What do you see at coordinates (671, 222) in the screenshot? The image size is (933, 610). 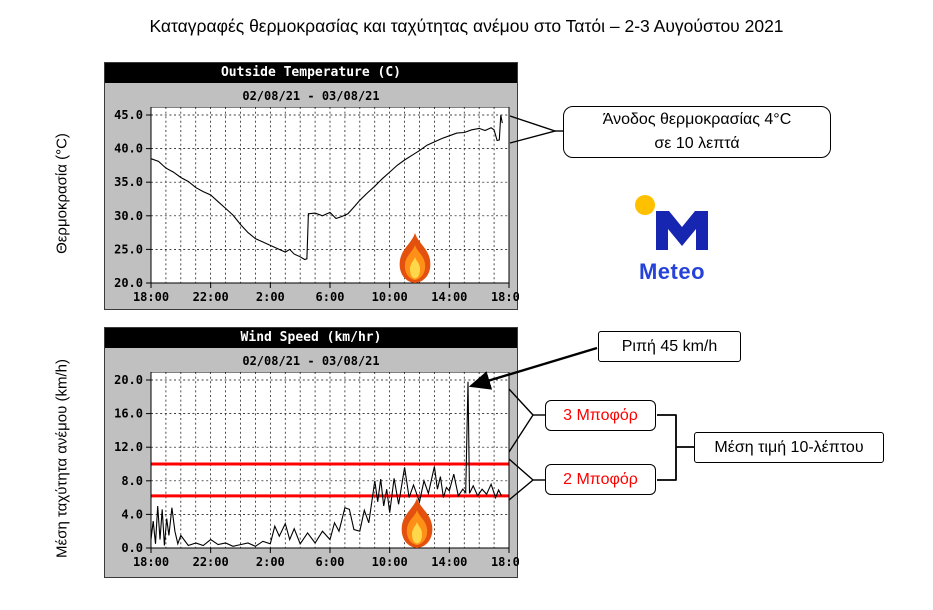 I see `meteo-logo-icon` at bounding box center [671, 222].